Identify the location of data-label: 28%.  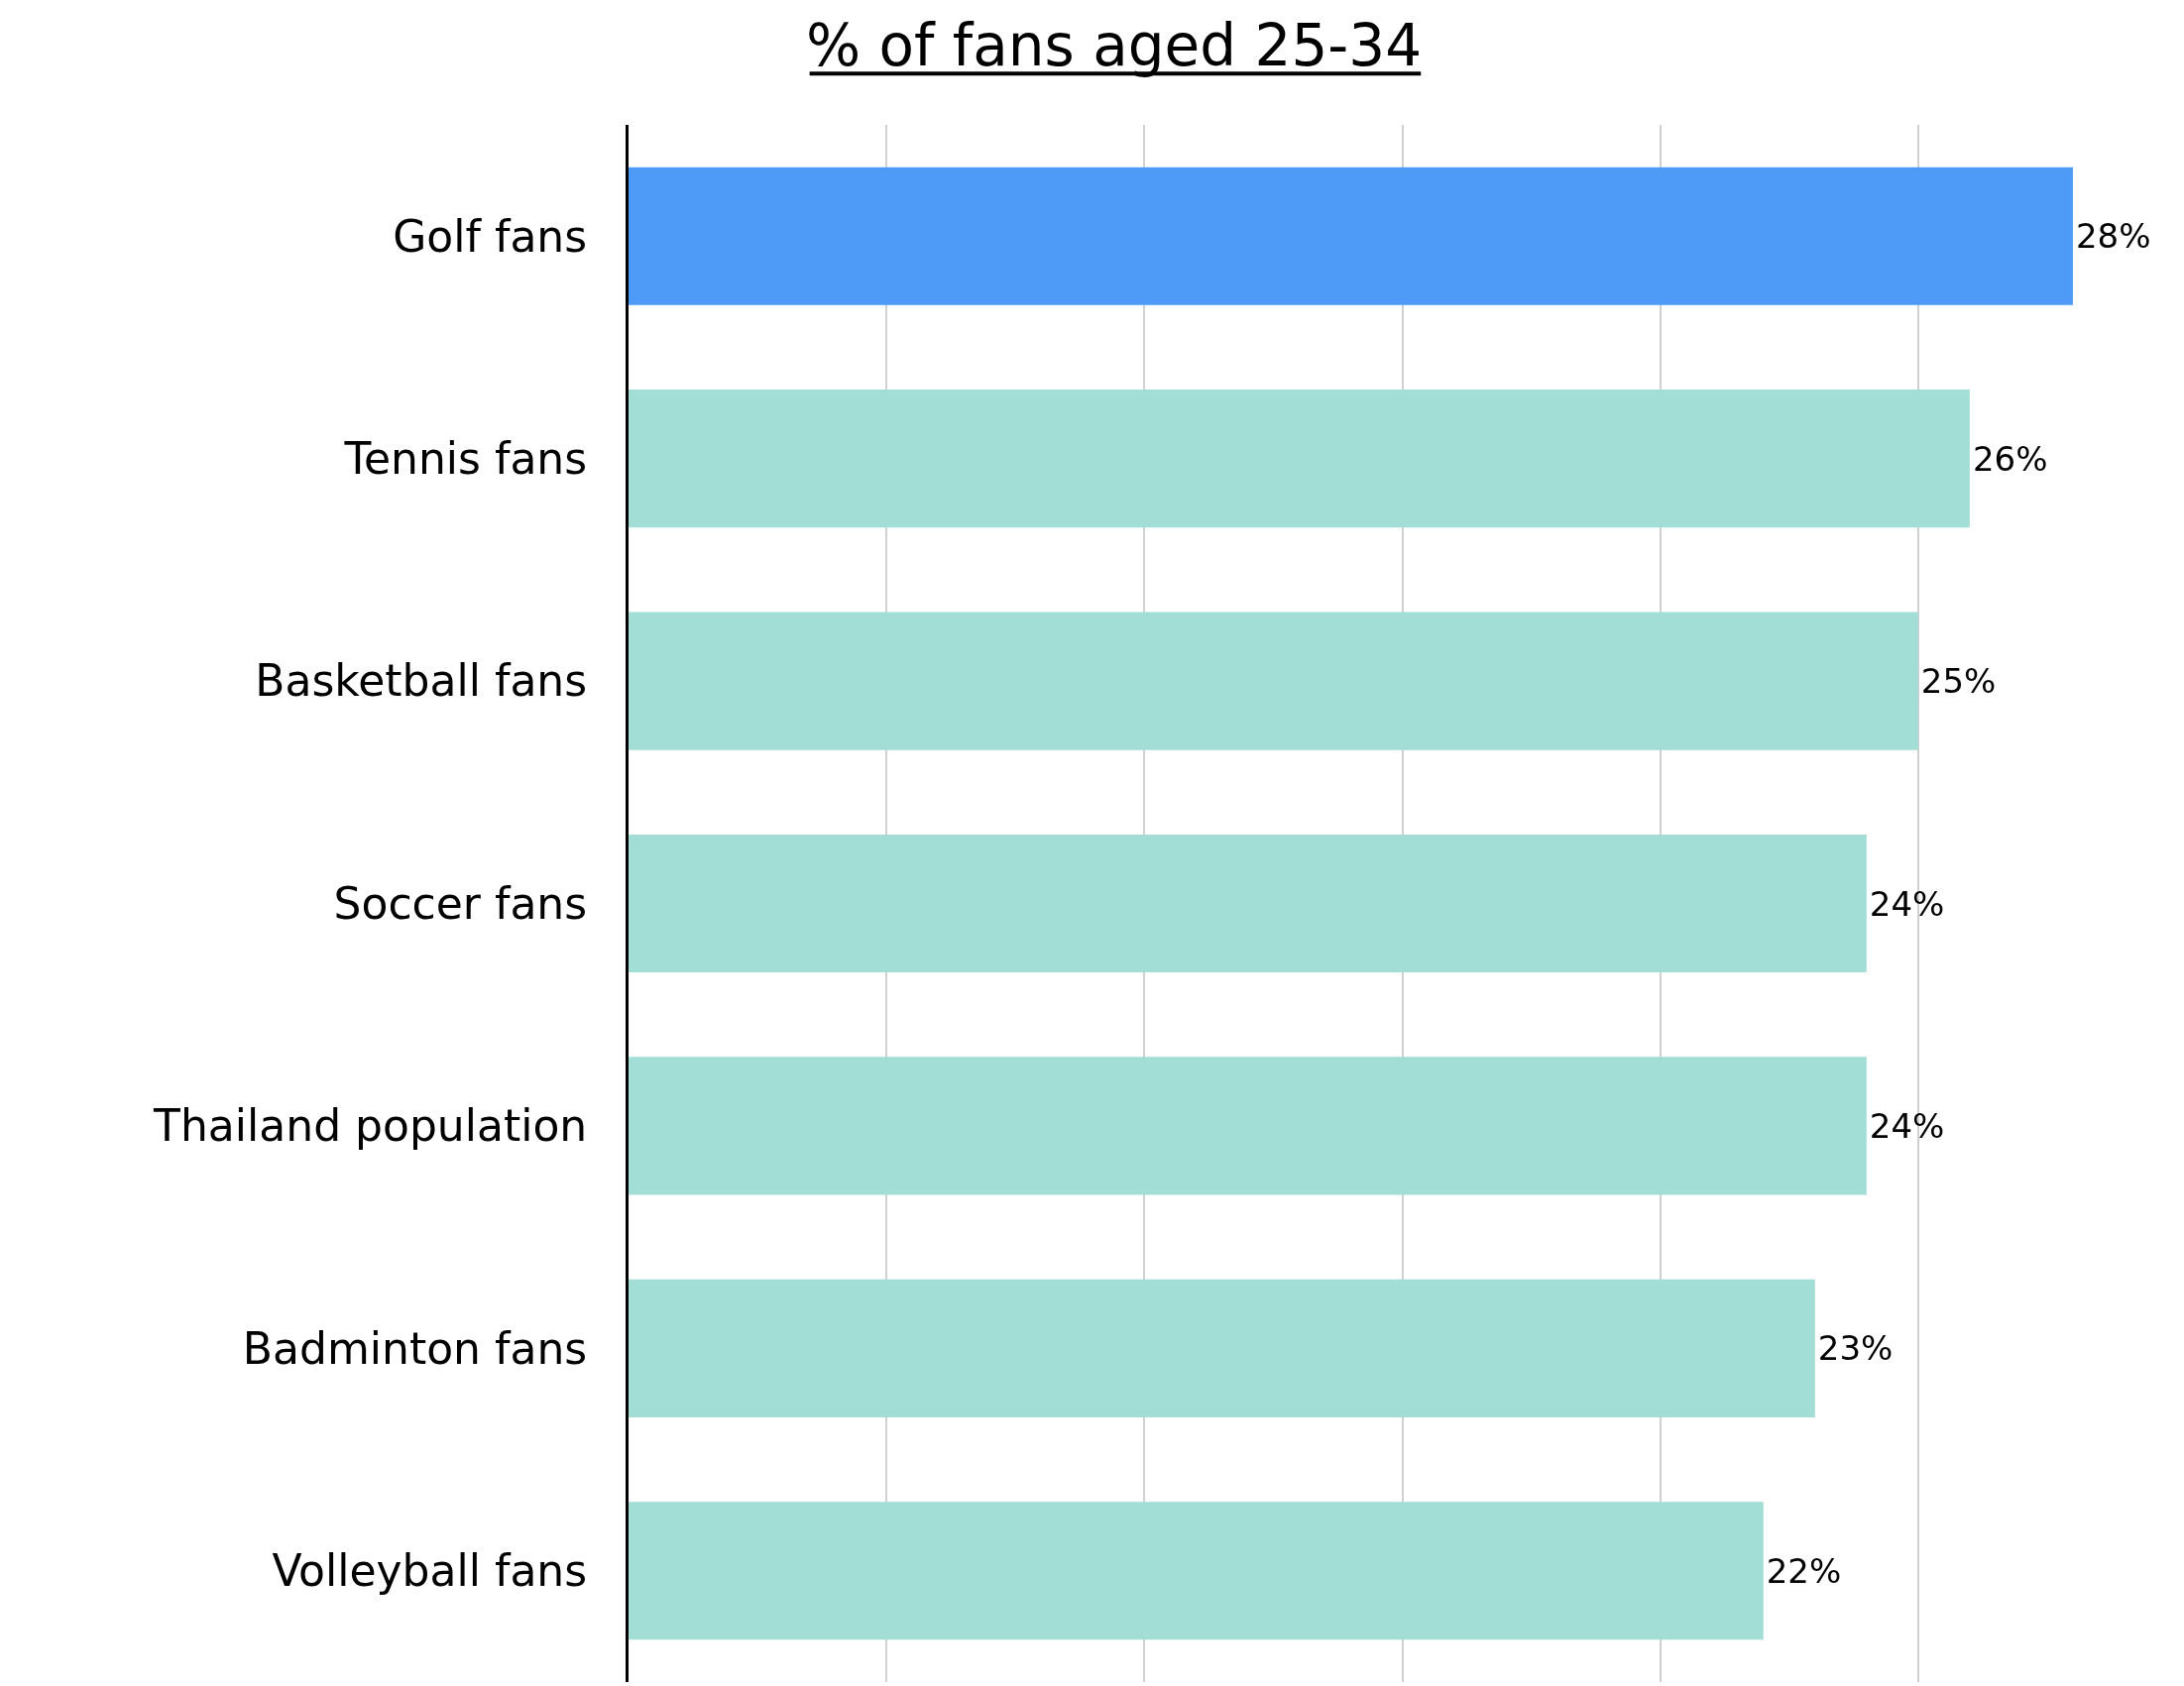
(2113, 236).